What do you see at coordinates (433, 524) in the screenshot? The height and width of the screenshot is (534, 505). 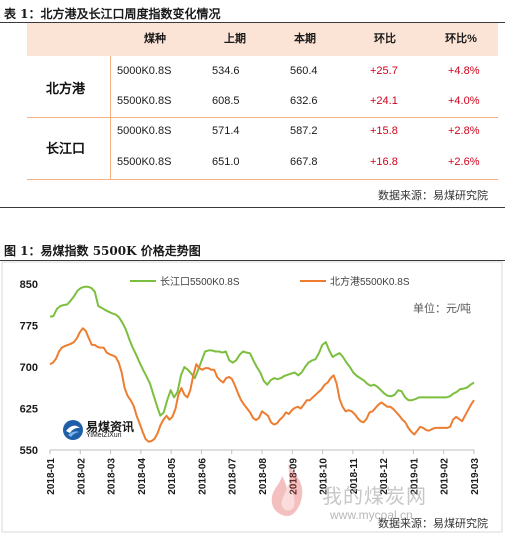 I see `figure-source: 数据来源：易煤研究院` at bounding box center [433, 524].